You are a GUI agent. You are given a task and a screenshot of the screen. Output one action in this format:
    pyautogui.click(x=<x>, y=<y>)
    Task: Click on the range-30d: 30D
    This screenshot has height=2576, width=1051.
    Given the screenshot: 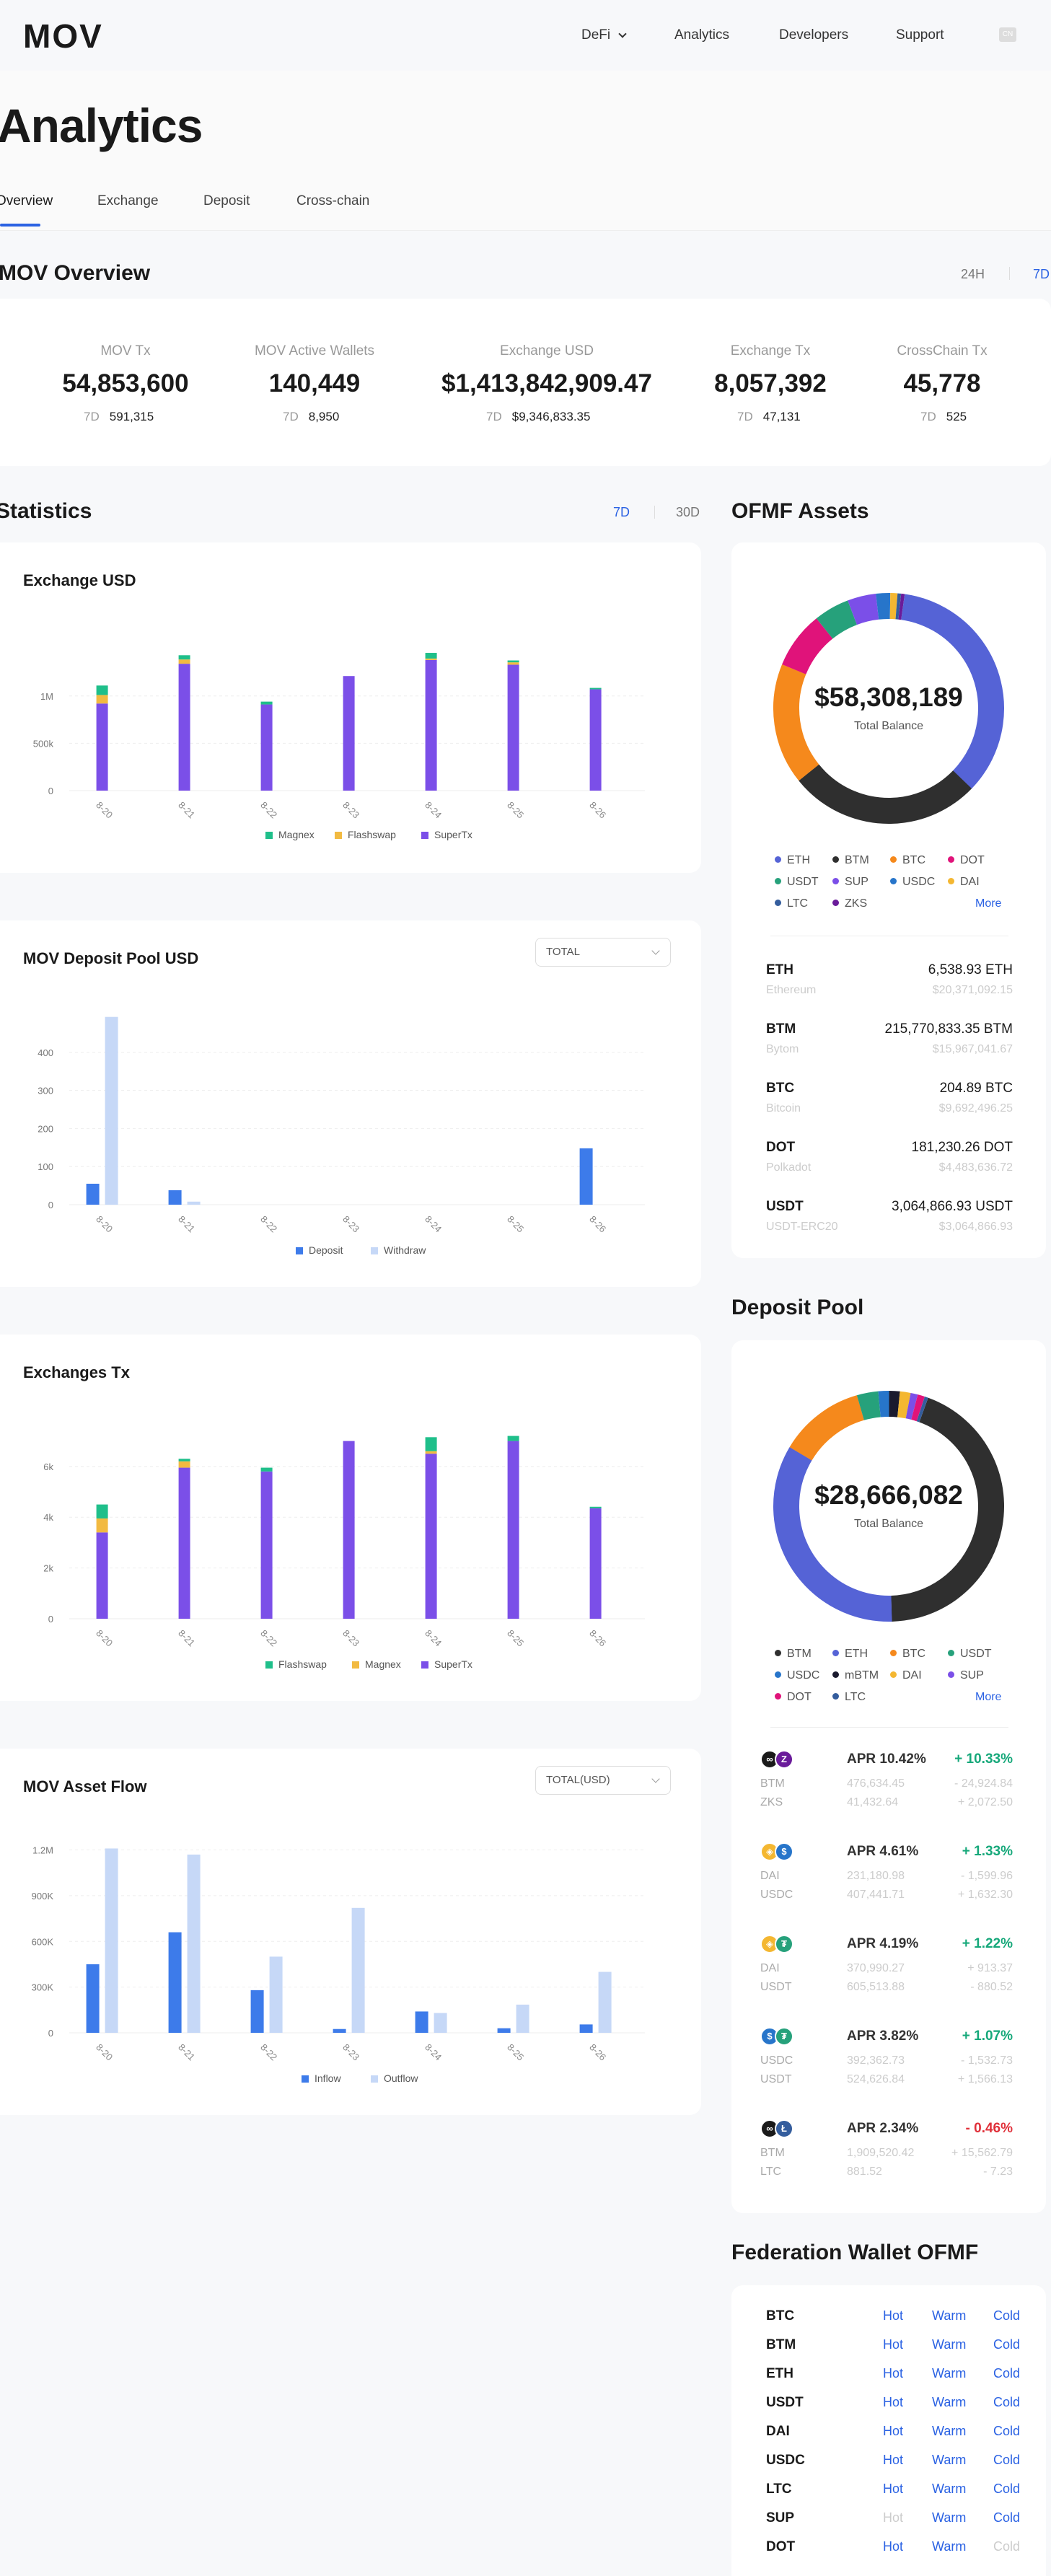 What is the action you would take?
    pyautogui.click(x=688, y=512)
    